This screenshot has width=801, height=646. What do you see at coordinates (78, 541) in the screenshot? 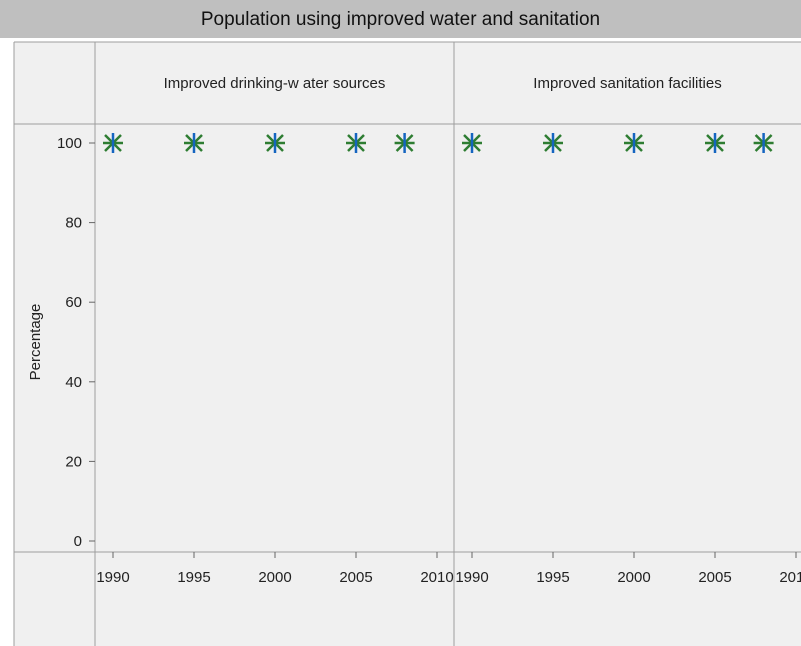
I see `y-tick-label: 0` at bounding box center [78, 541].